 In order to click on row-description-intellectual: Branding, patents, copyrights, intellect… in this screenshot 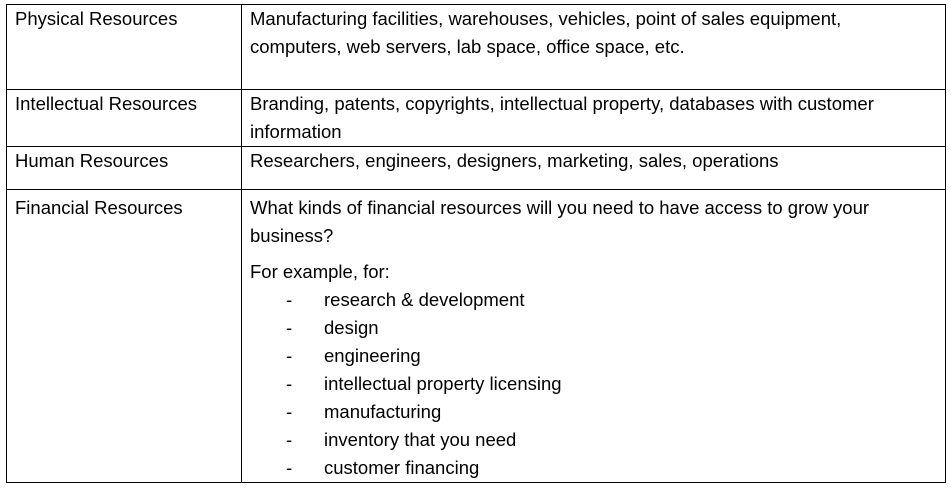, I will do `click(593, 118)`.